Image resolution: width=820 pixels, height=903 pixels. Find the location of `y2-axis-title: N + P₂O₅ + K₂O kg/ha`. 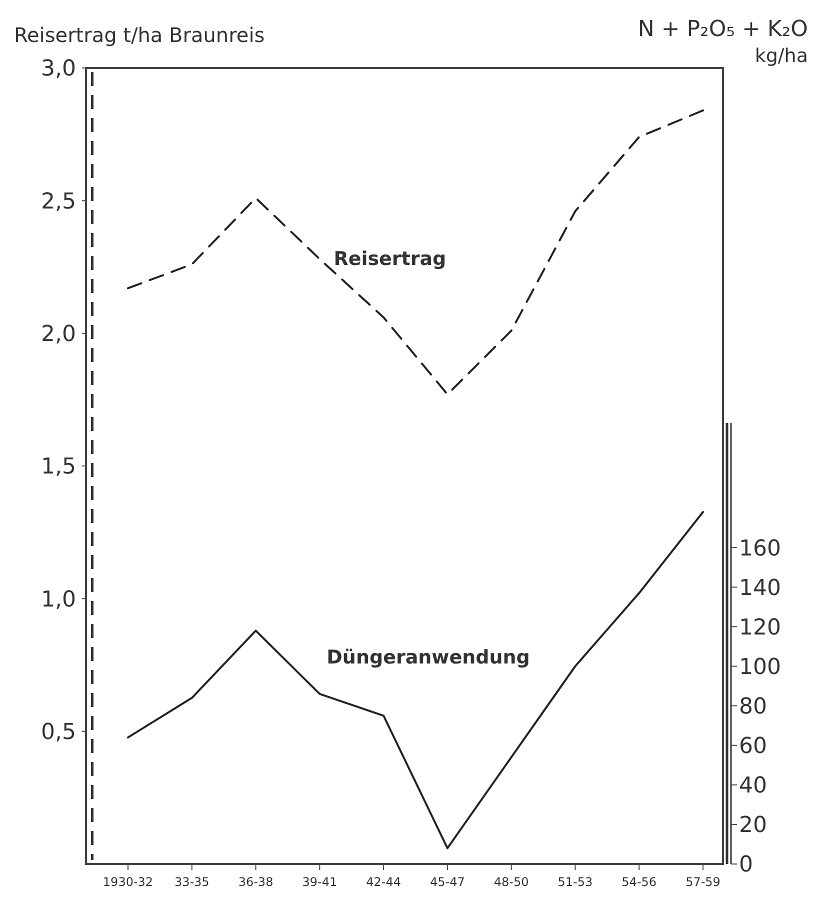

y2-axis-title: N + P₂O₅ + K₂O kg/ha is located at coordinates (723, 42).